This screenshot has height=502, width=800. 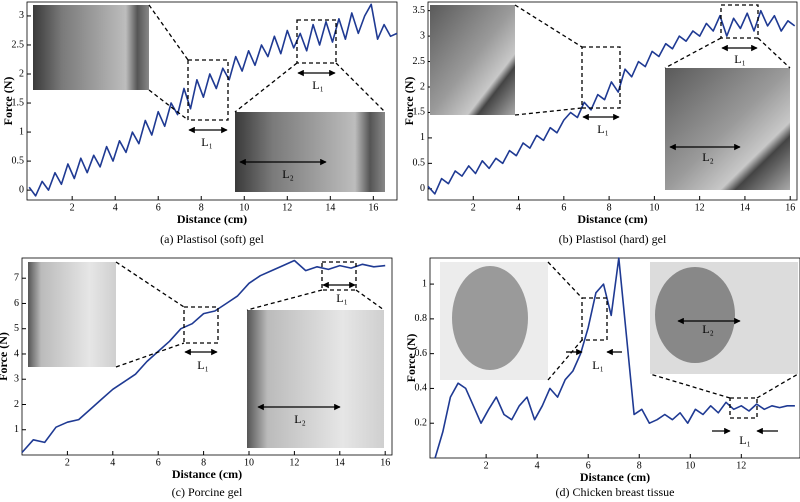 I want to click on y-tick-label: 0.2, so click(x=421, y=423).